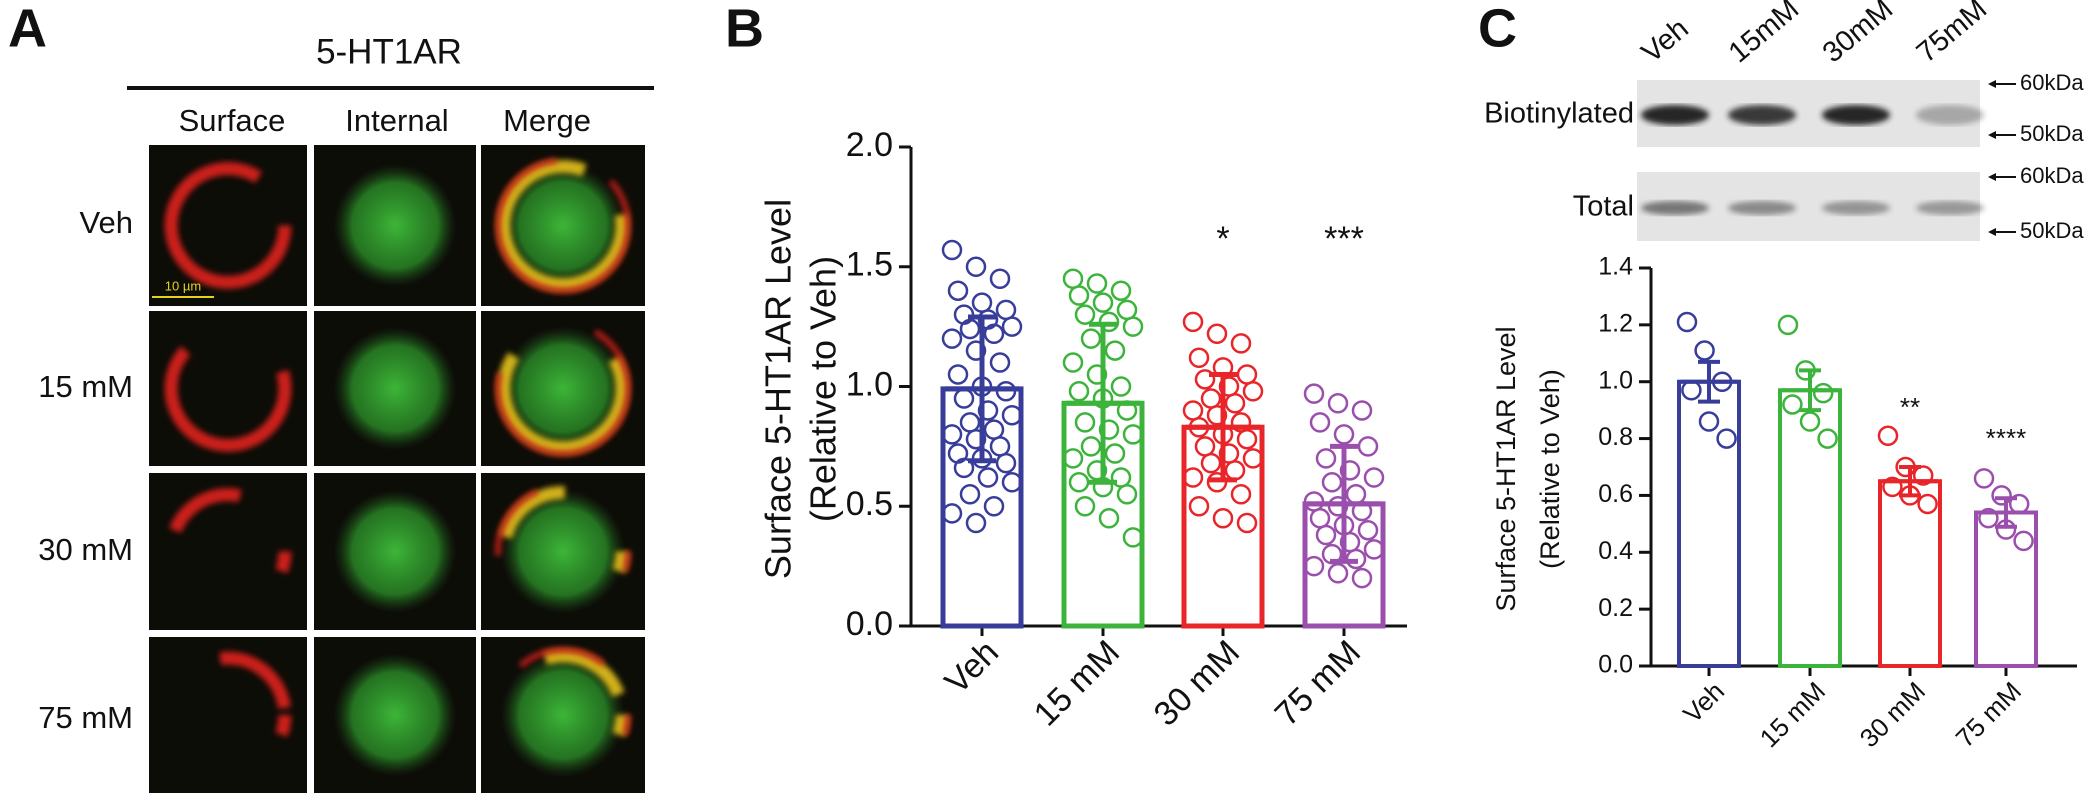  Describe the element at coordinates (1952, 34) in the screenshot. I see `lane-label: 75mM` at that location.